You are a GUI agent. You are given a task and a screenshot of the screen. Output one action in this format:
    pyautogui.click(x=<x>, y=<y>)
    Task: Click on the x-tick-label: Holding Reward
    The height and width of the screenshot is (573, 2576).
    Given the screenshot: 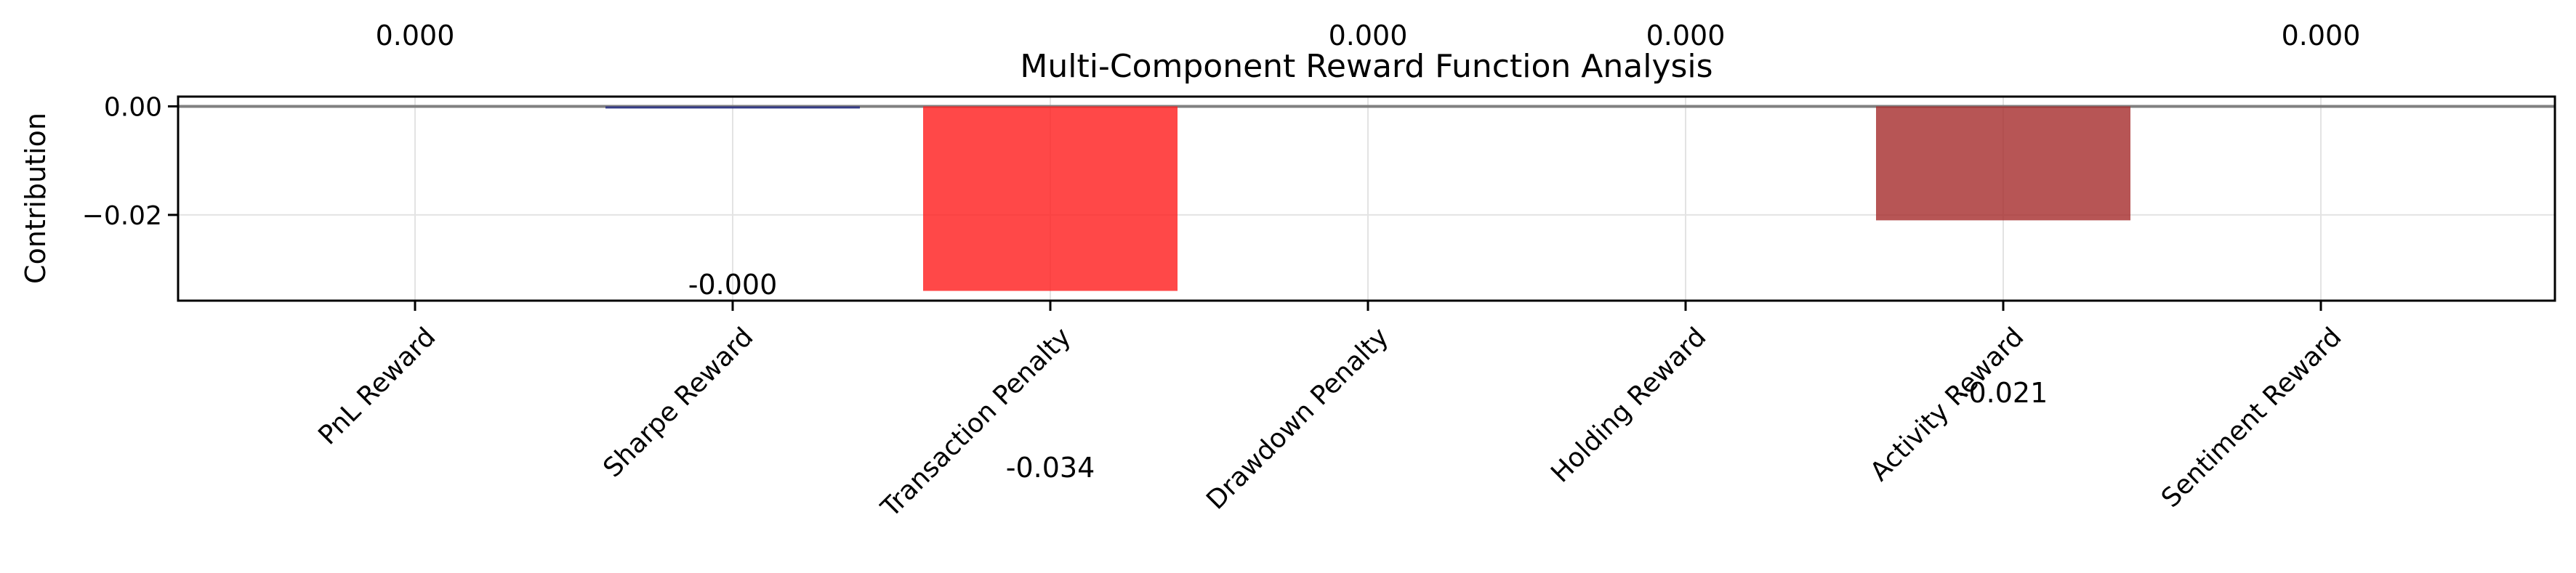 What is the action you would take?
    pyautogui.click(x=1628, y=405)
    